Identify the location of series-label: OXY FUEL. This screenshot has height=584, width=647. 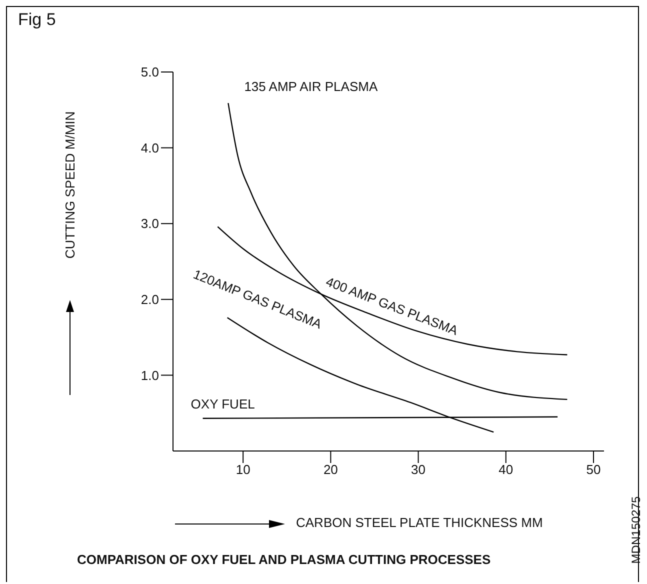
(222, 404).